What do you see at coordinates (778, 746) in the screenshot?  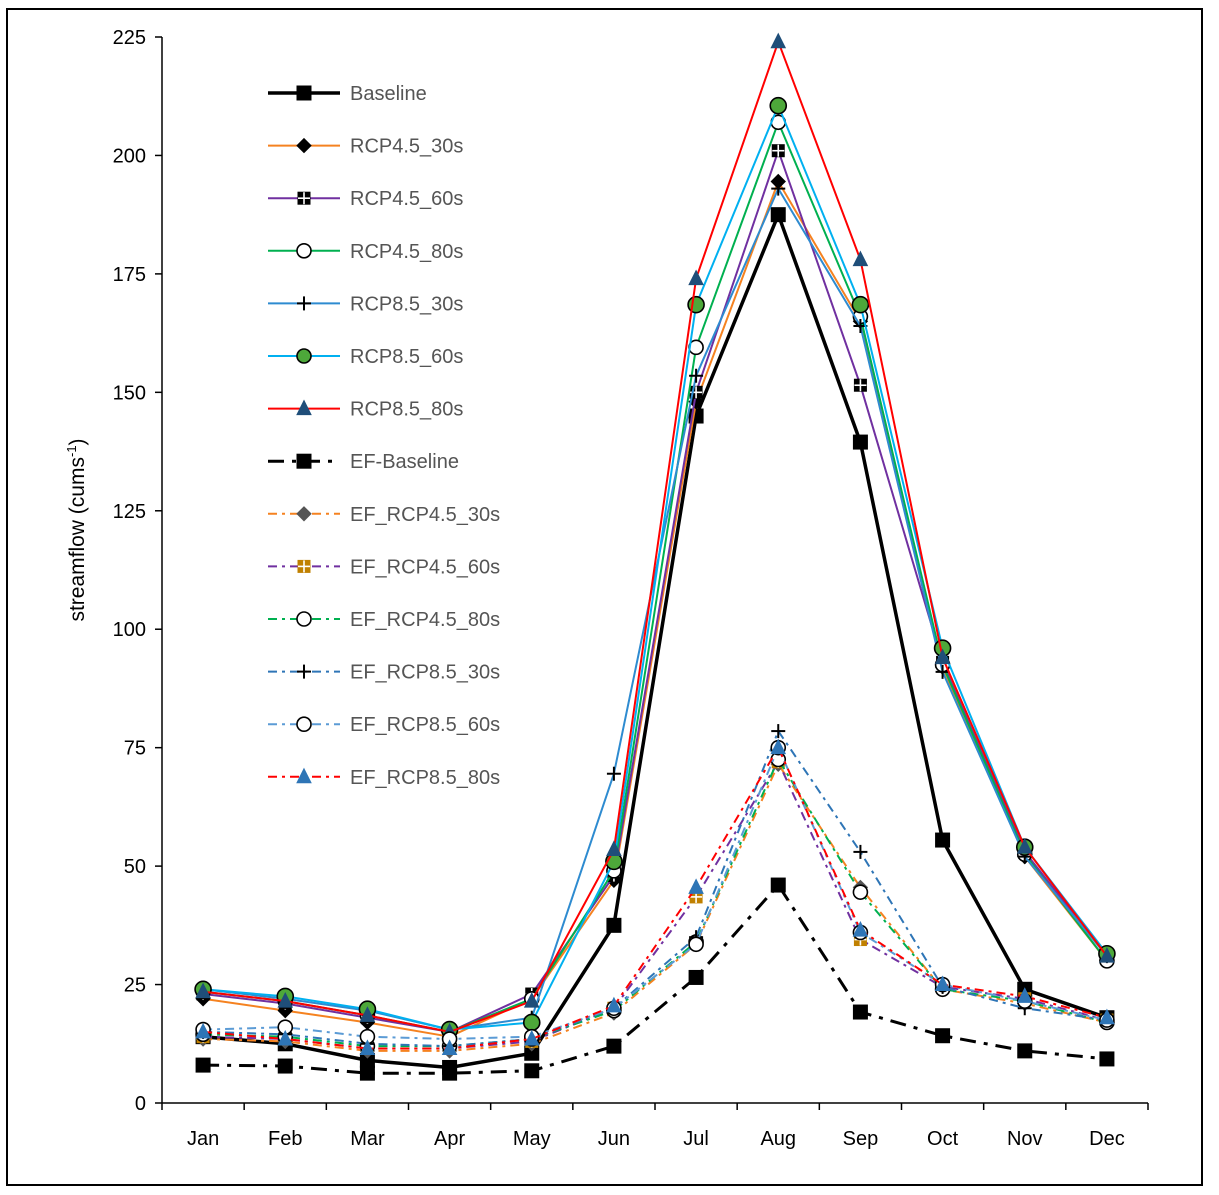 I see `data-point-ef-rcp8-5-80s-aug` at bounding box center [778, 746].